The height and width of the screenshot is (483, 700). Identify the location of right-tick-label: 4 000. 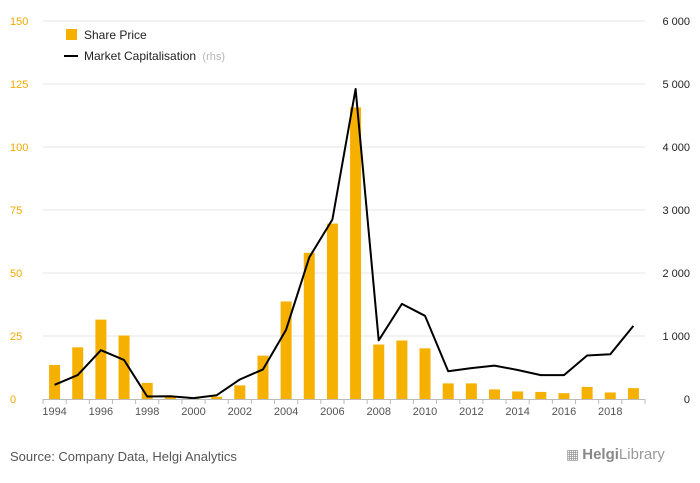
(676, 148).